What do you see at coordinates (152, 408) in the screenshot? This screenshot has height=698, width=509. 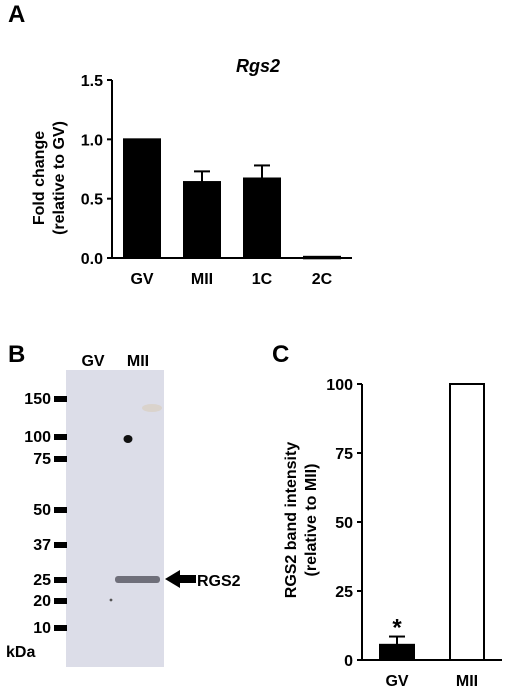 I see `blot-smudge` at bounding box center [152, 408].